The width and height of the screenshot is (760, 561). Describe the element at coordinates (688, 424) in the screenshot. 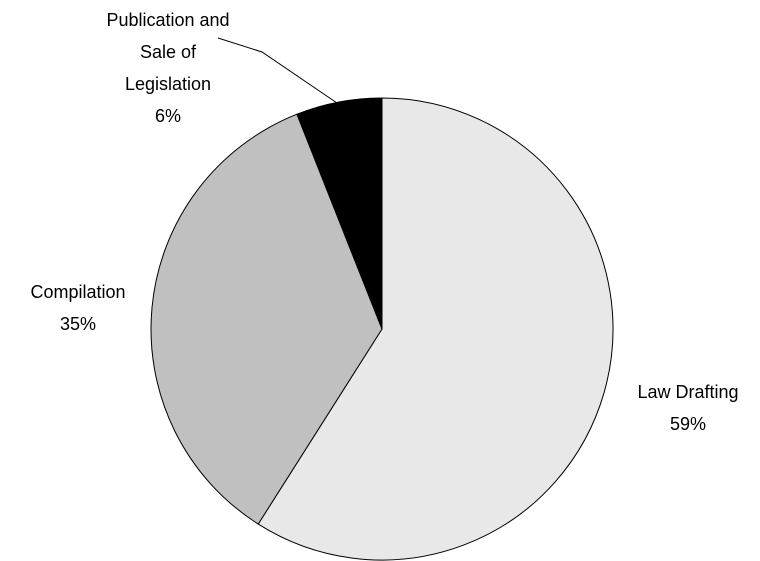

I see `slice-value-label: 59%` at that location.